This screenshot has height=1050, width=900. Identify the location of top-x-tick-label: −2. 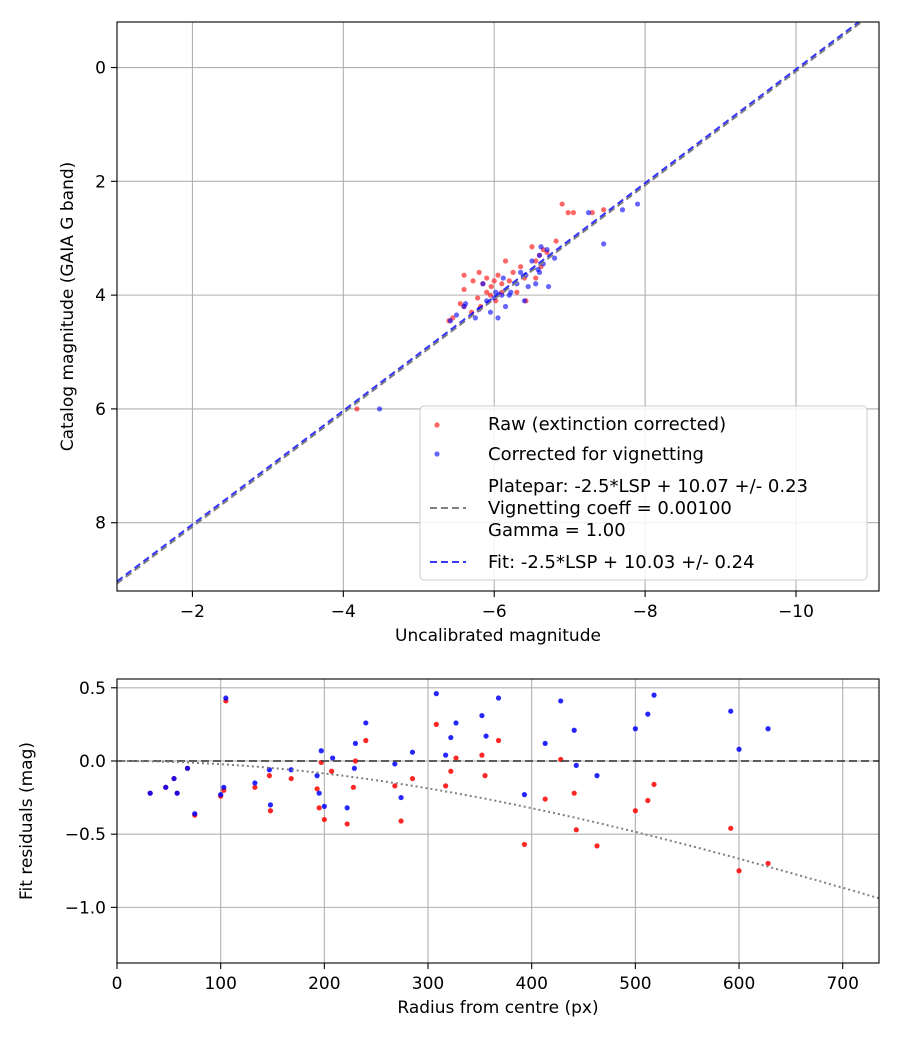
(192, 612).